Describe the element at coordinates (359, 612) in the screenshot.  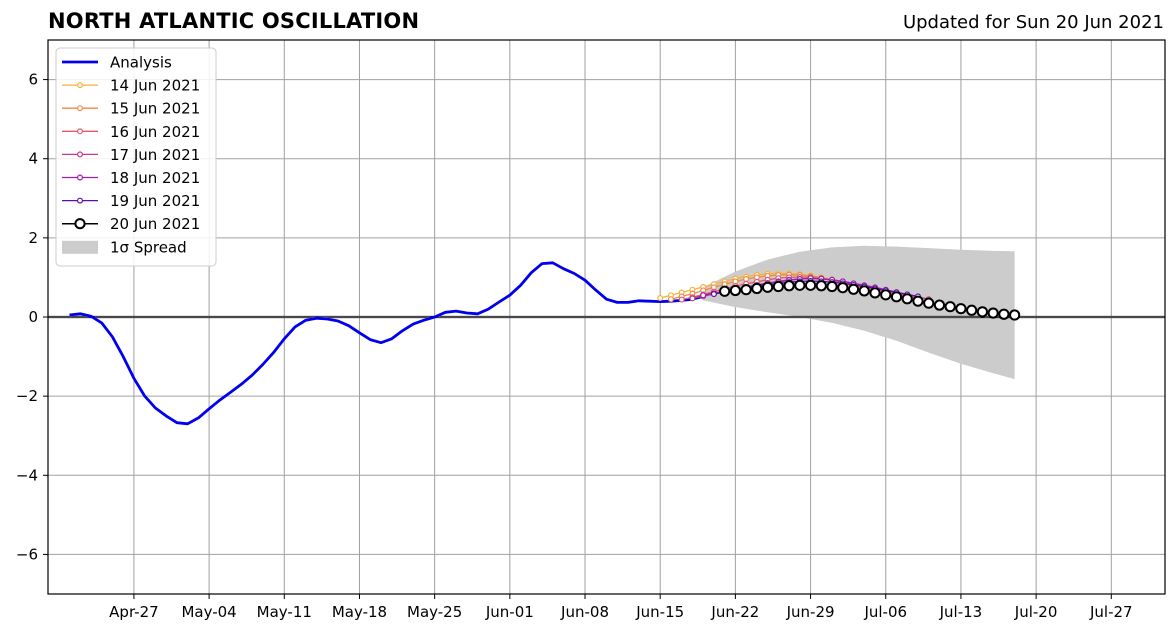
I see `x-tick-label: May-18` at that location.